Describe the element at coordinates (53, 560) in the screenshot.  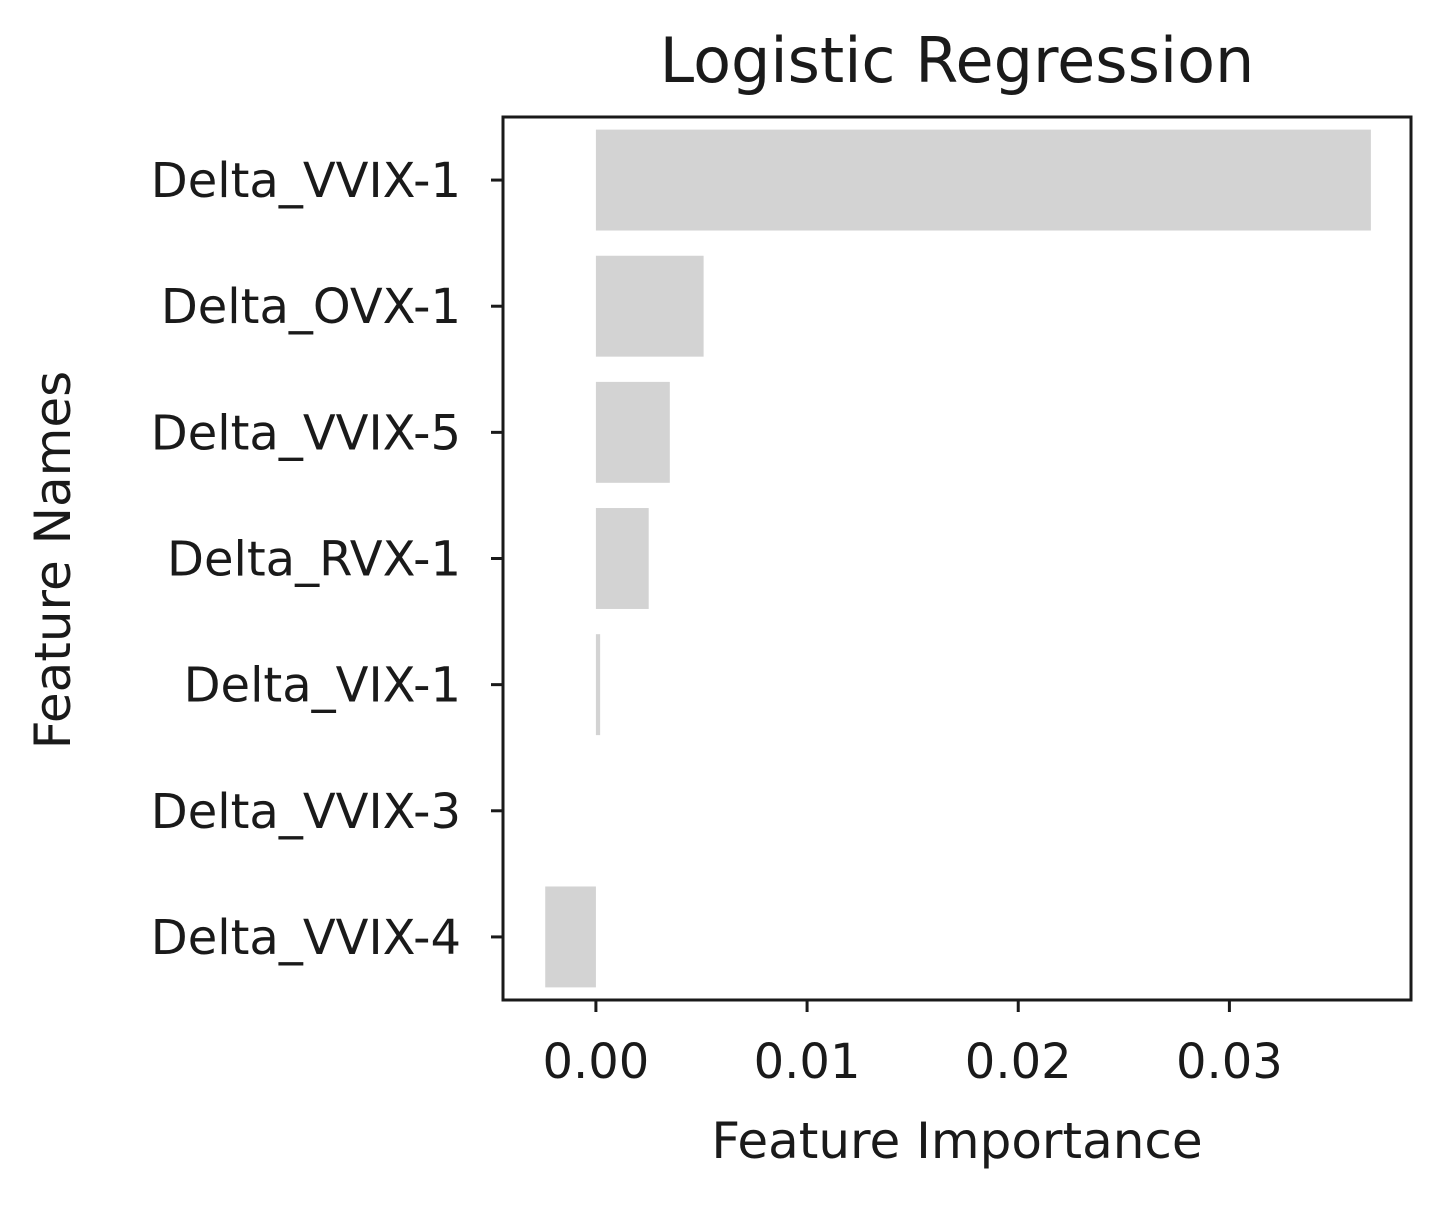
I see `y-axis-label: Feature Names` at that location.